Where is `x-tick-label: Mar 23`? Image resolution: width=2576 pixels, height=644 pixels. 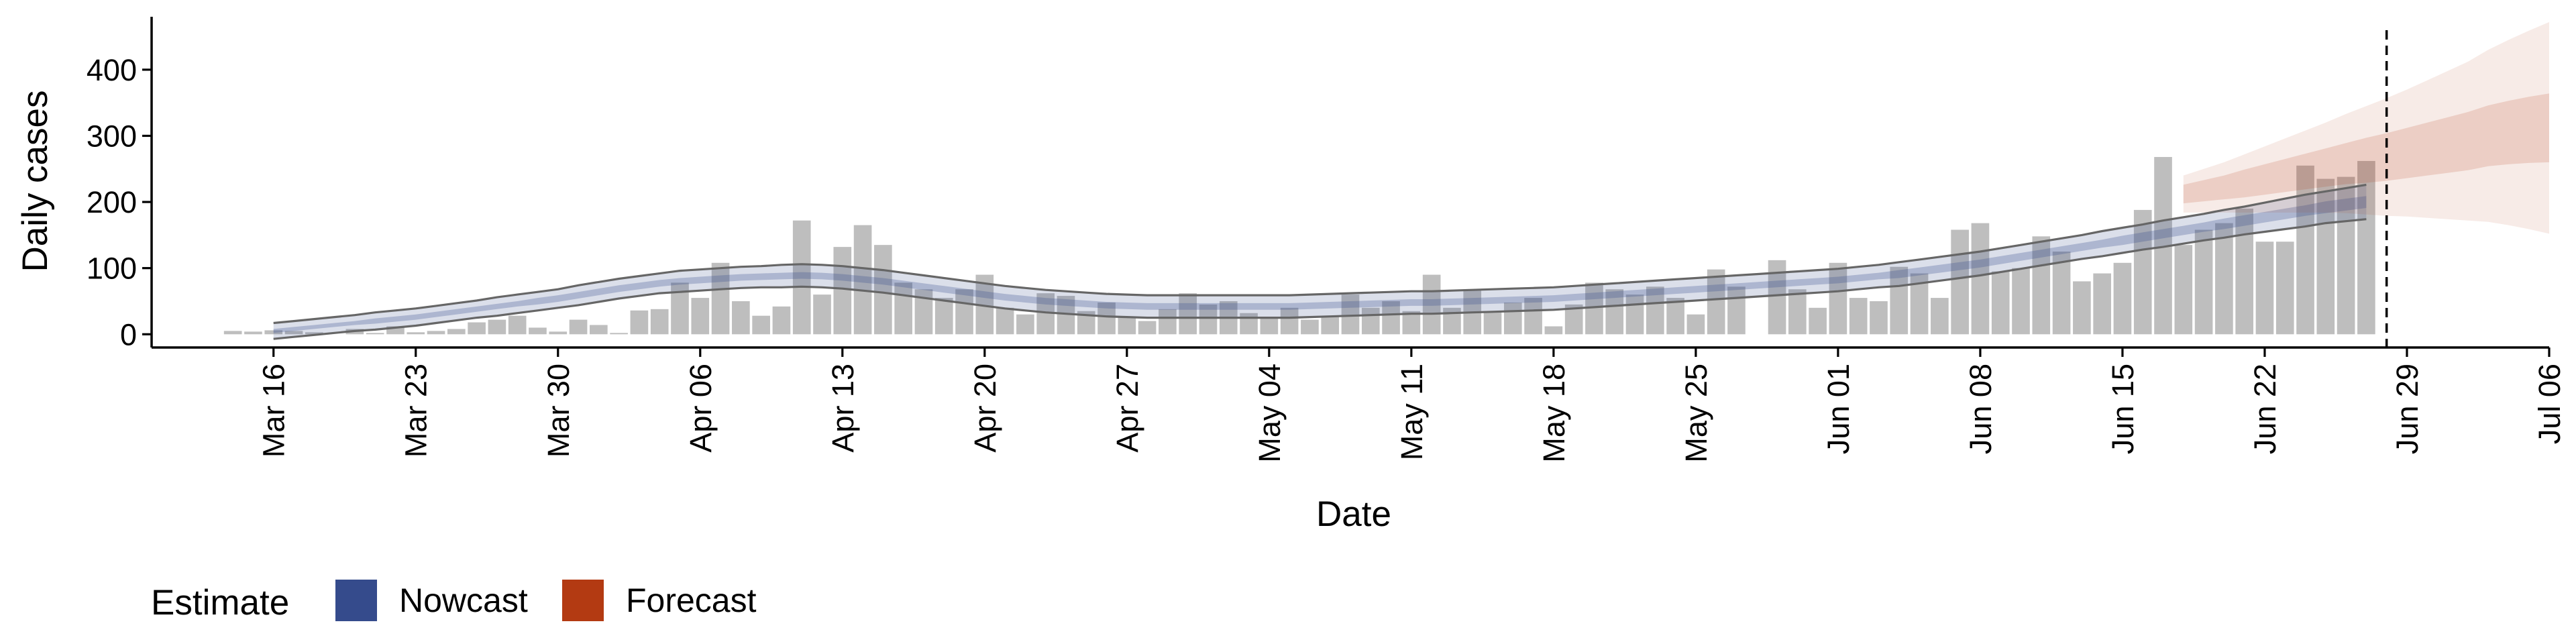 x-tick-label: Mar 23 is located at coordinates (416, 411).